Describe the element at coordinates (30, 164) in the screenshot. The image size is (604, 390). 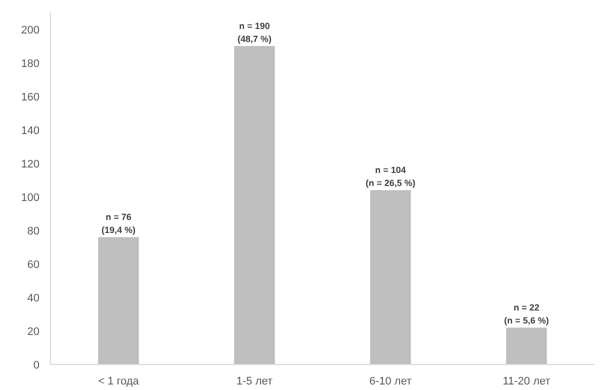
I see `y-tick-label: 120` at that location.